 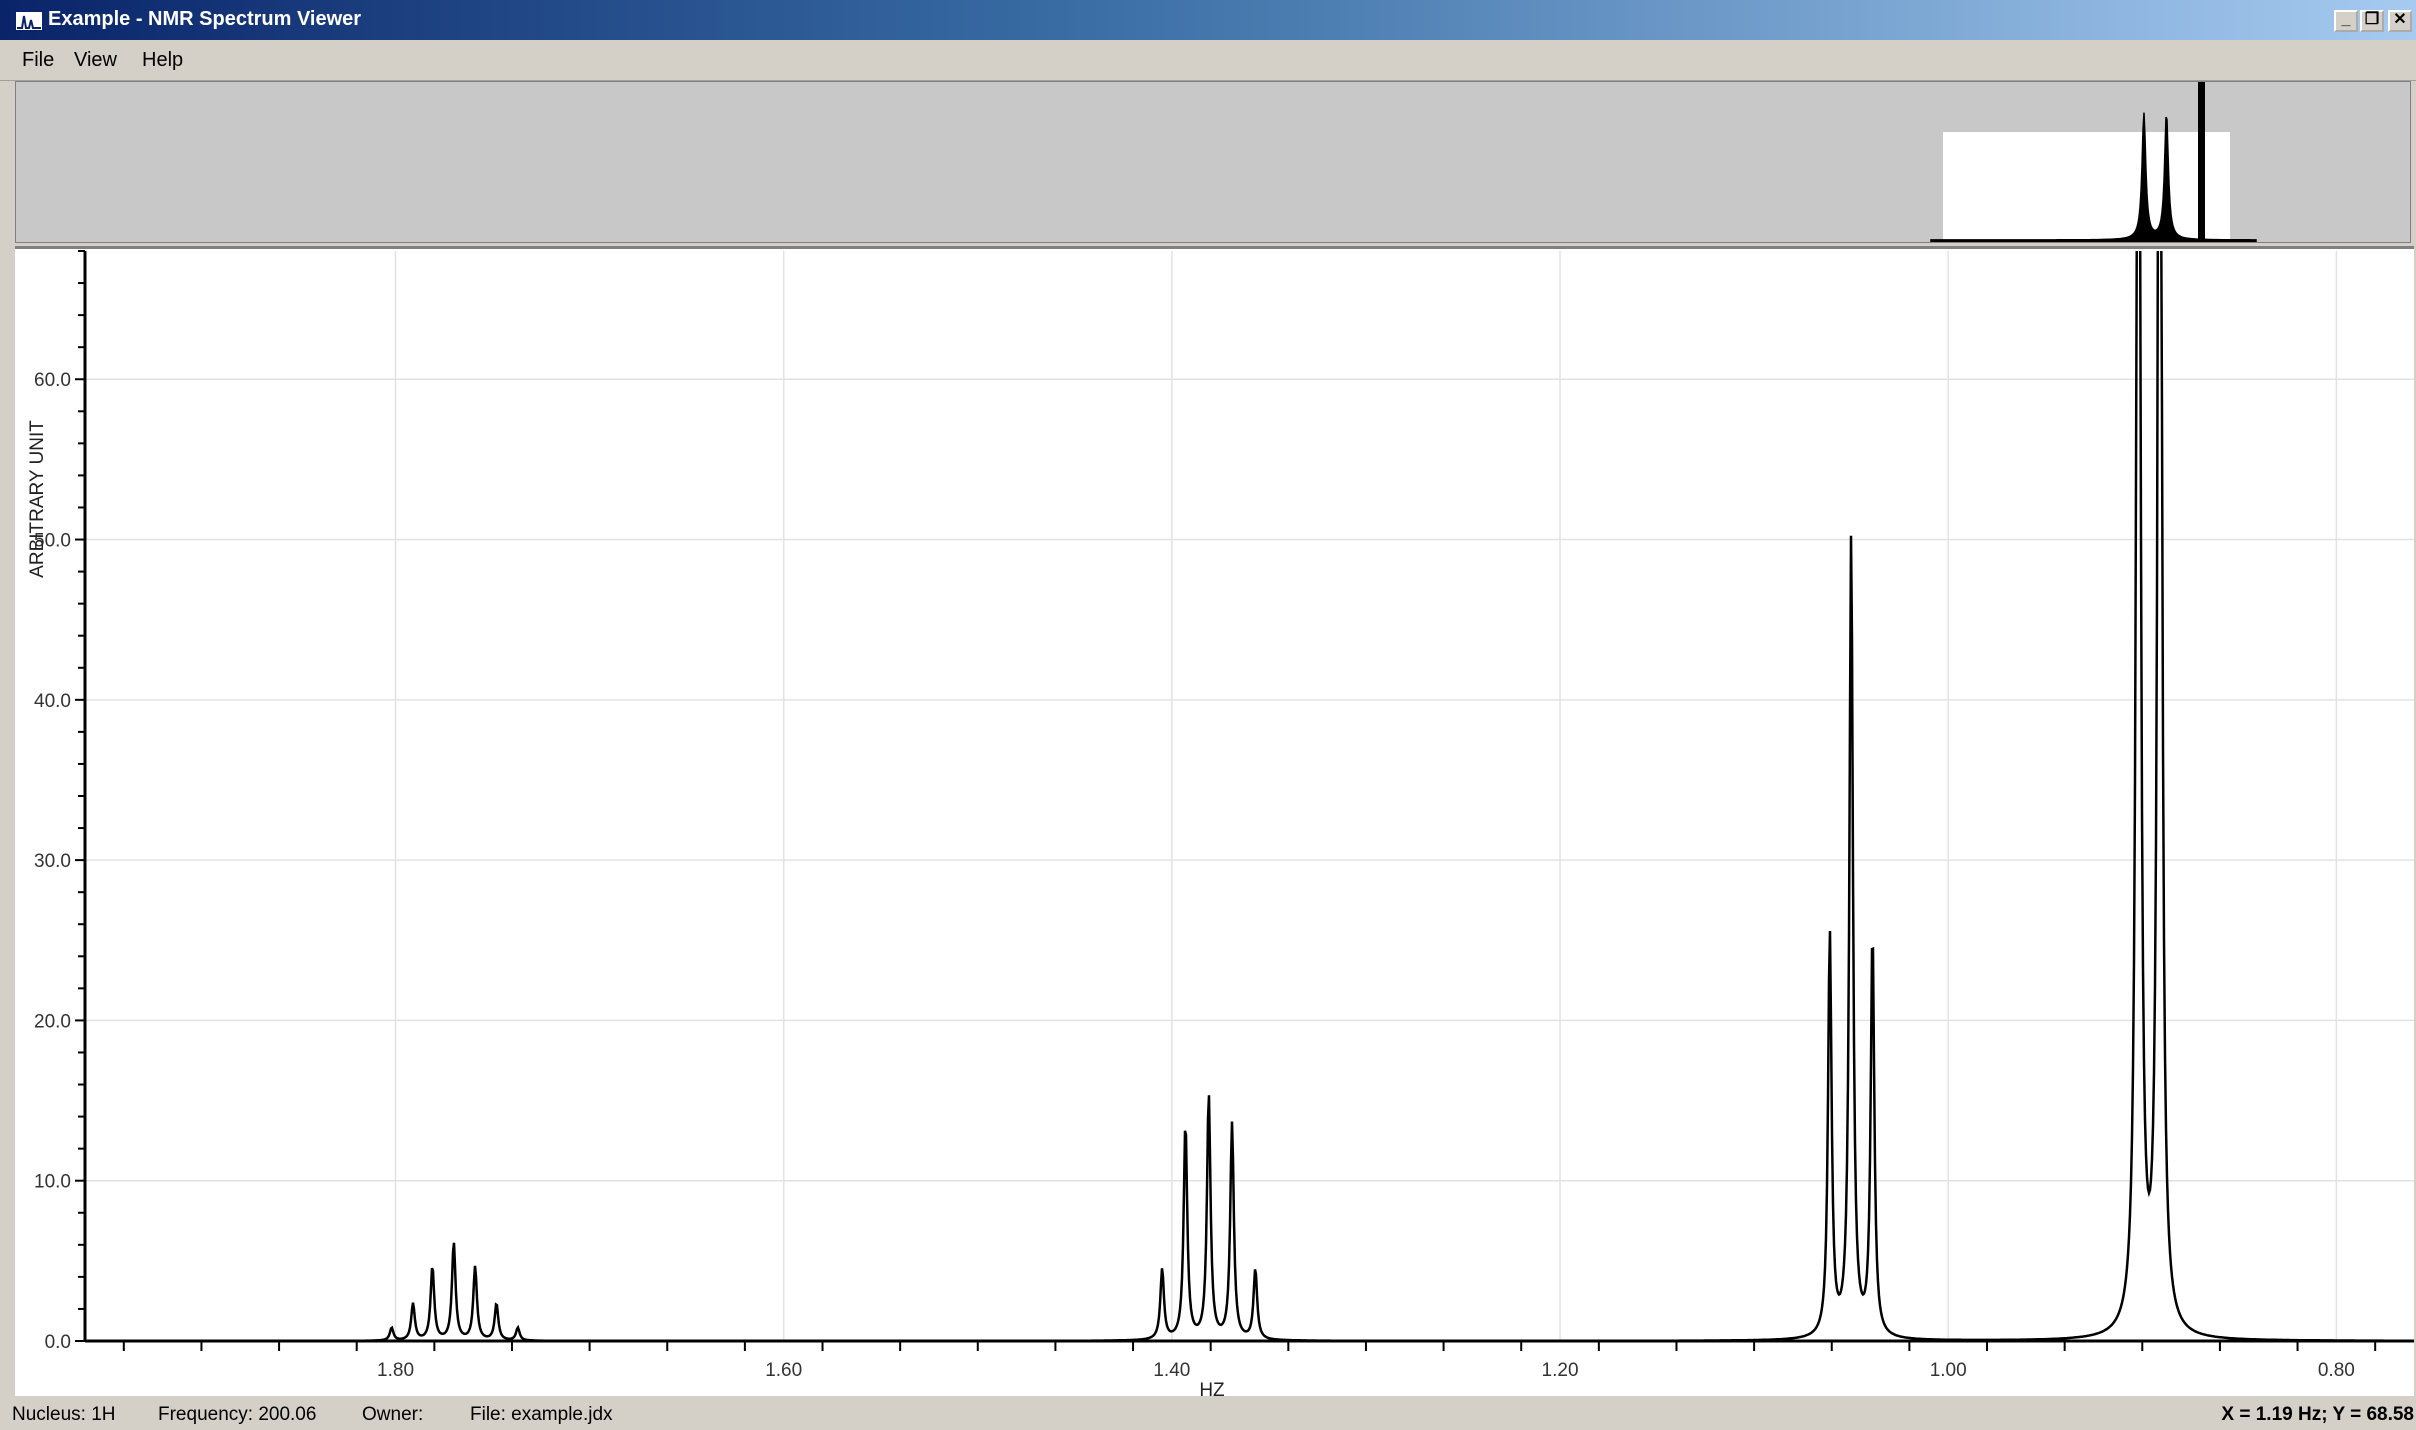 I want to click on y-tick-label: 20.0, so click(x=52, y=1021).